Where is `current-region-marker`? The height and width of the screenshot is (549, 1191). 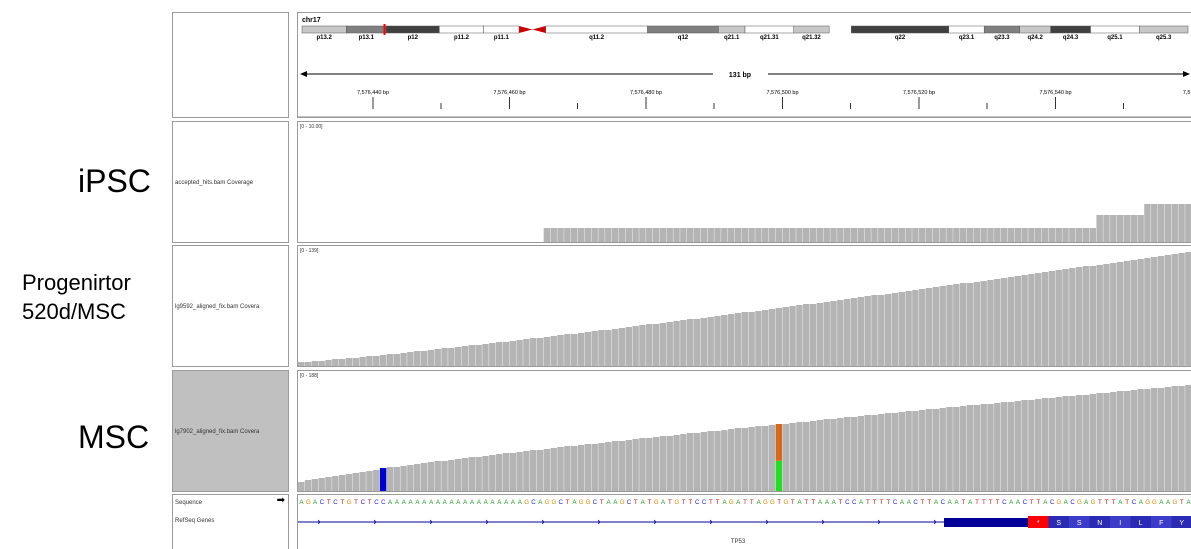 current-region-marker is located at coordinates (384, 29).